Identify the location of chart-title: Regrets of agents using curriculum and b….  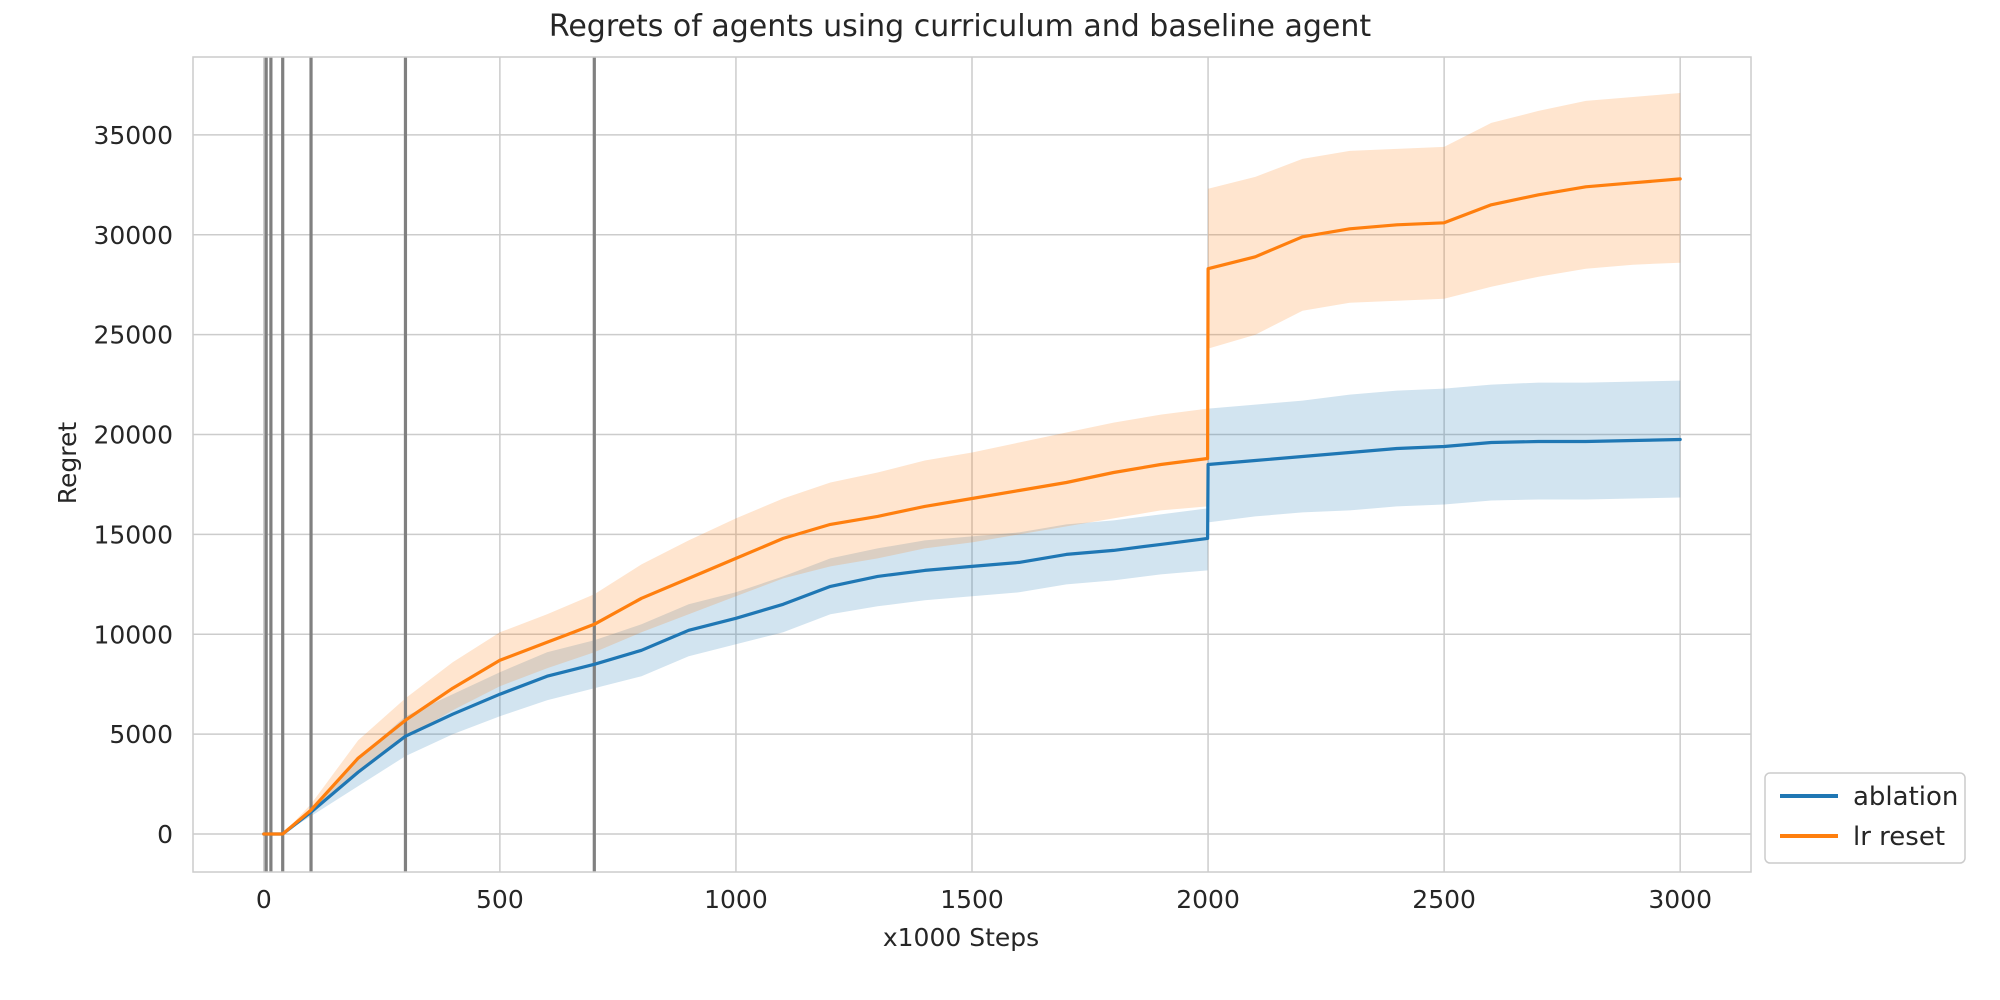
(960, 26).